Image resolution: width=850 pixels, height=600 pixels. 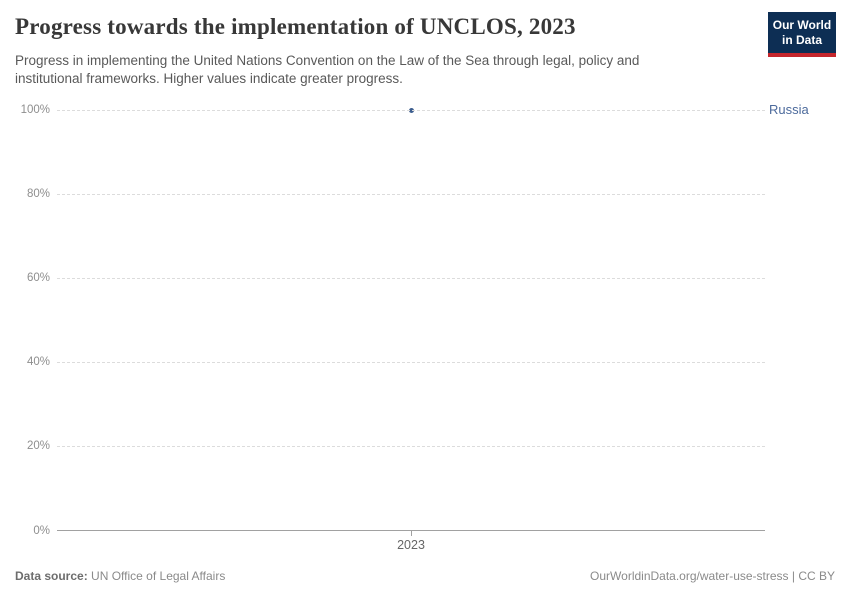 What do you see at coordinates (802, 25) in the screenshot?
I see `owid-logo-line1: Our World` at bounding box center [802, 25].